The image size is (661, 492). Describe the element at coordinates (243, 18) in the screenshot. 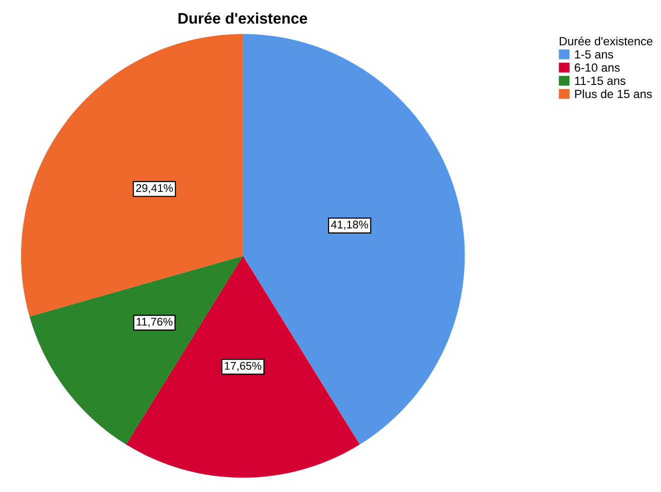

I see `chart-title: Durée d'existence` at that location.